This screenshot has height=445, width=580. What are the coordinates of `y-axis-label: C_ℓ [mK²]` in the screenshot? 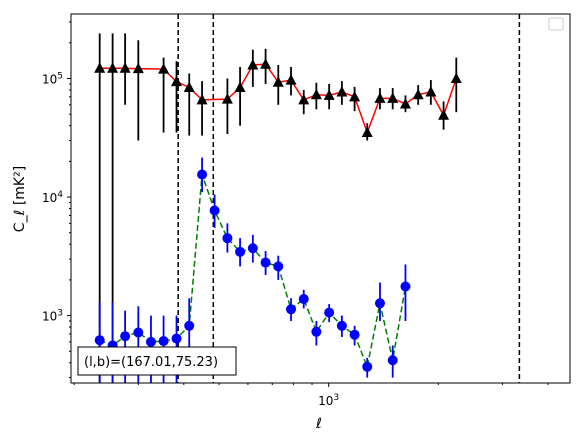 It's located at (20, 199).